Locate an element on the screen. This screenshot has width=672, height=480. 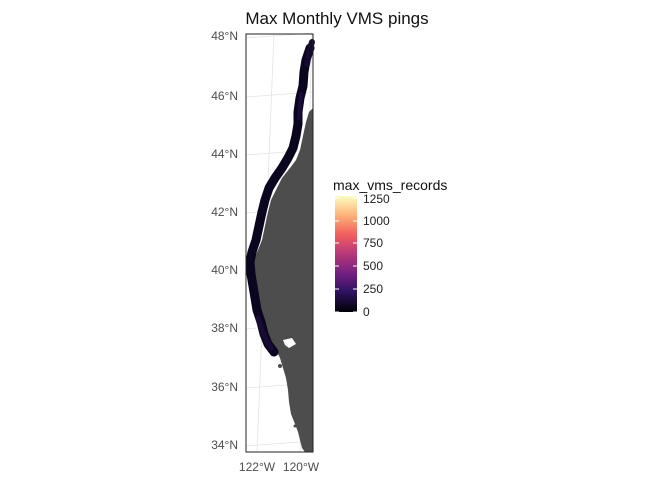
lon-tick-label: 122°W is located at coordinates (257, 467).